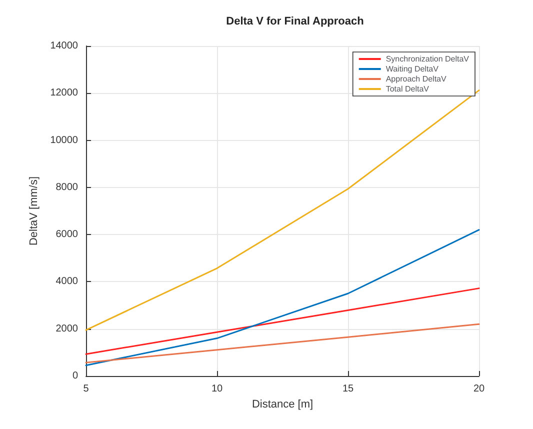  What do you see at coordinates (67, 328) in the screenshot?
I see `y-tick-label: 2000` at bounding box center [67, 328].